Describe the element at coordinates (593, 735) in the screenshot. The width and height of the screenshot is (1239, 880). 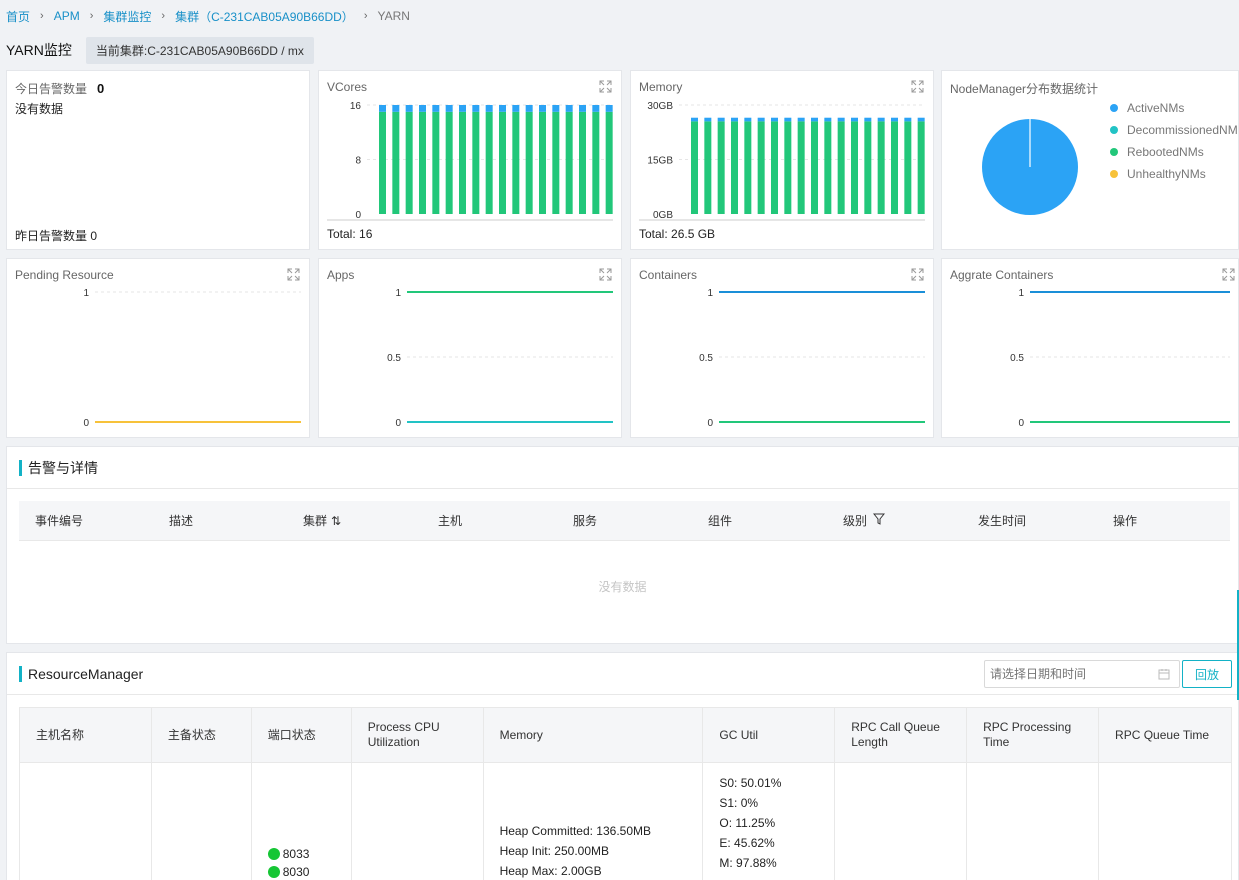
I see `col-memory: Memory` at that location.